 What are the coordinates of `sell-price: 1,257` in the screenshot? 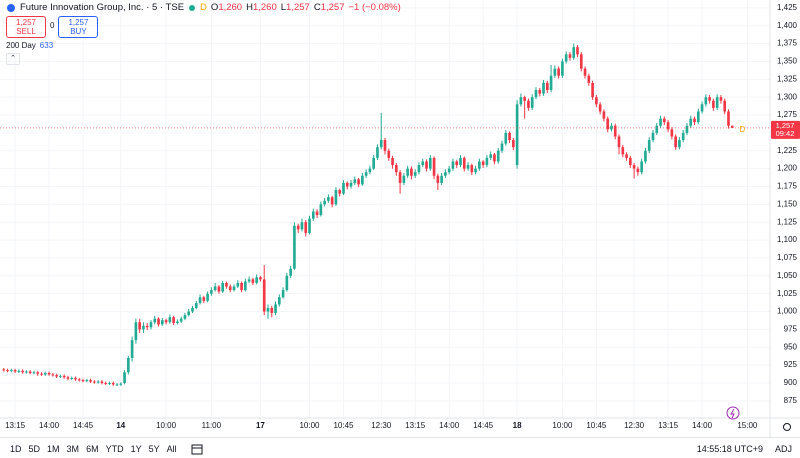 It's located at (26, 22).